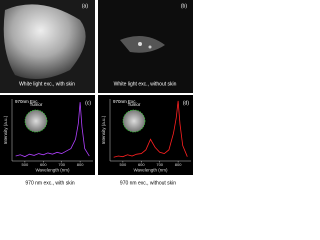 This screenshot has width=320, height=240. What do you see at coordinates (47, 84) in the screenshot?
I see `photo-caption: White light exc., with skin` at bounding box center [47, 84].